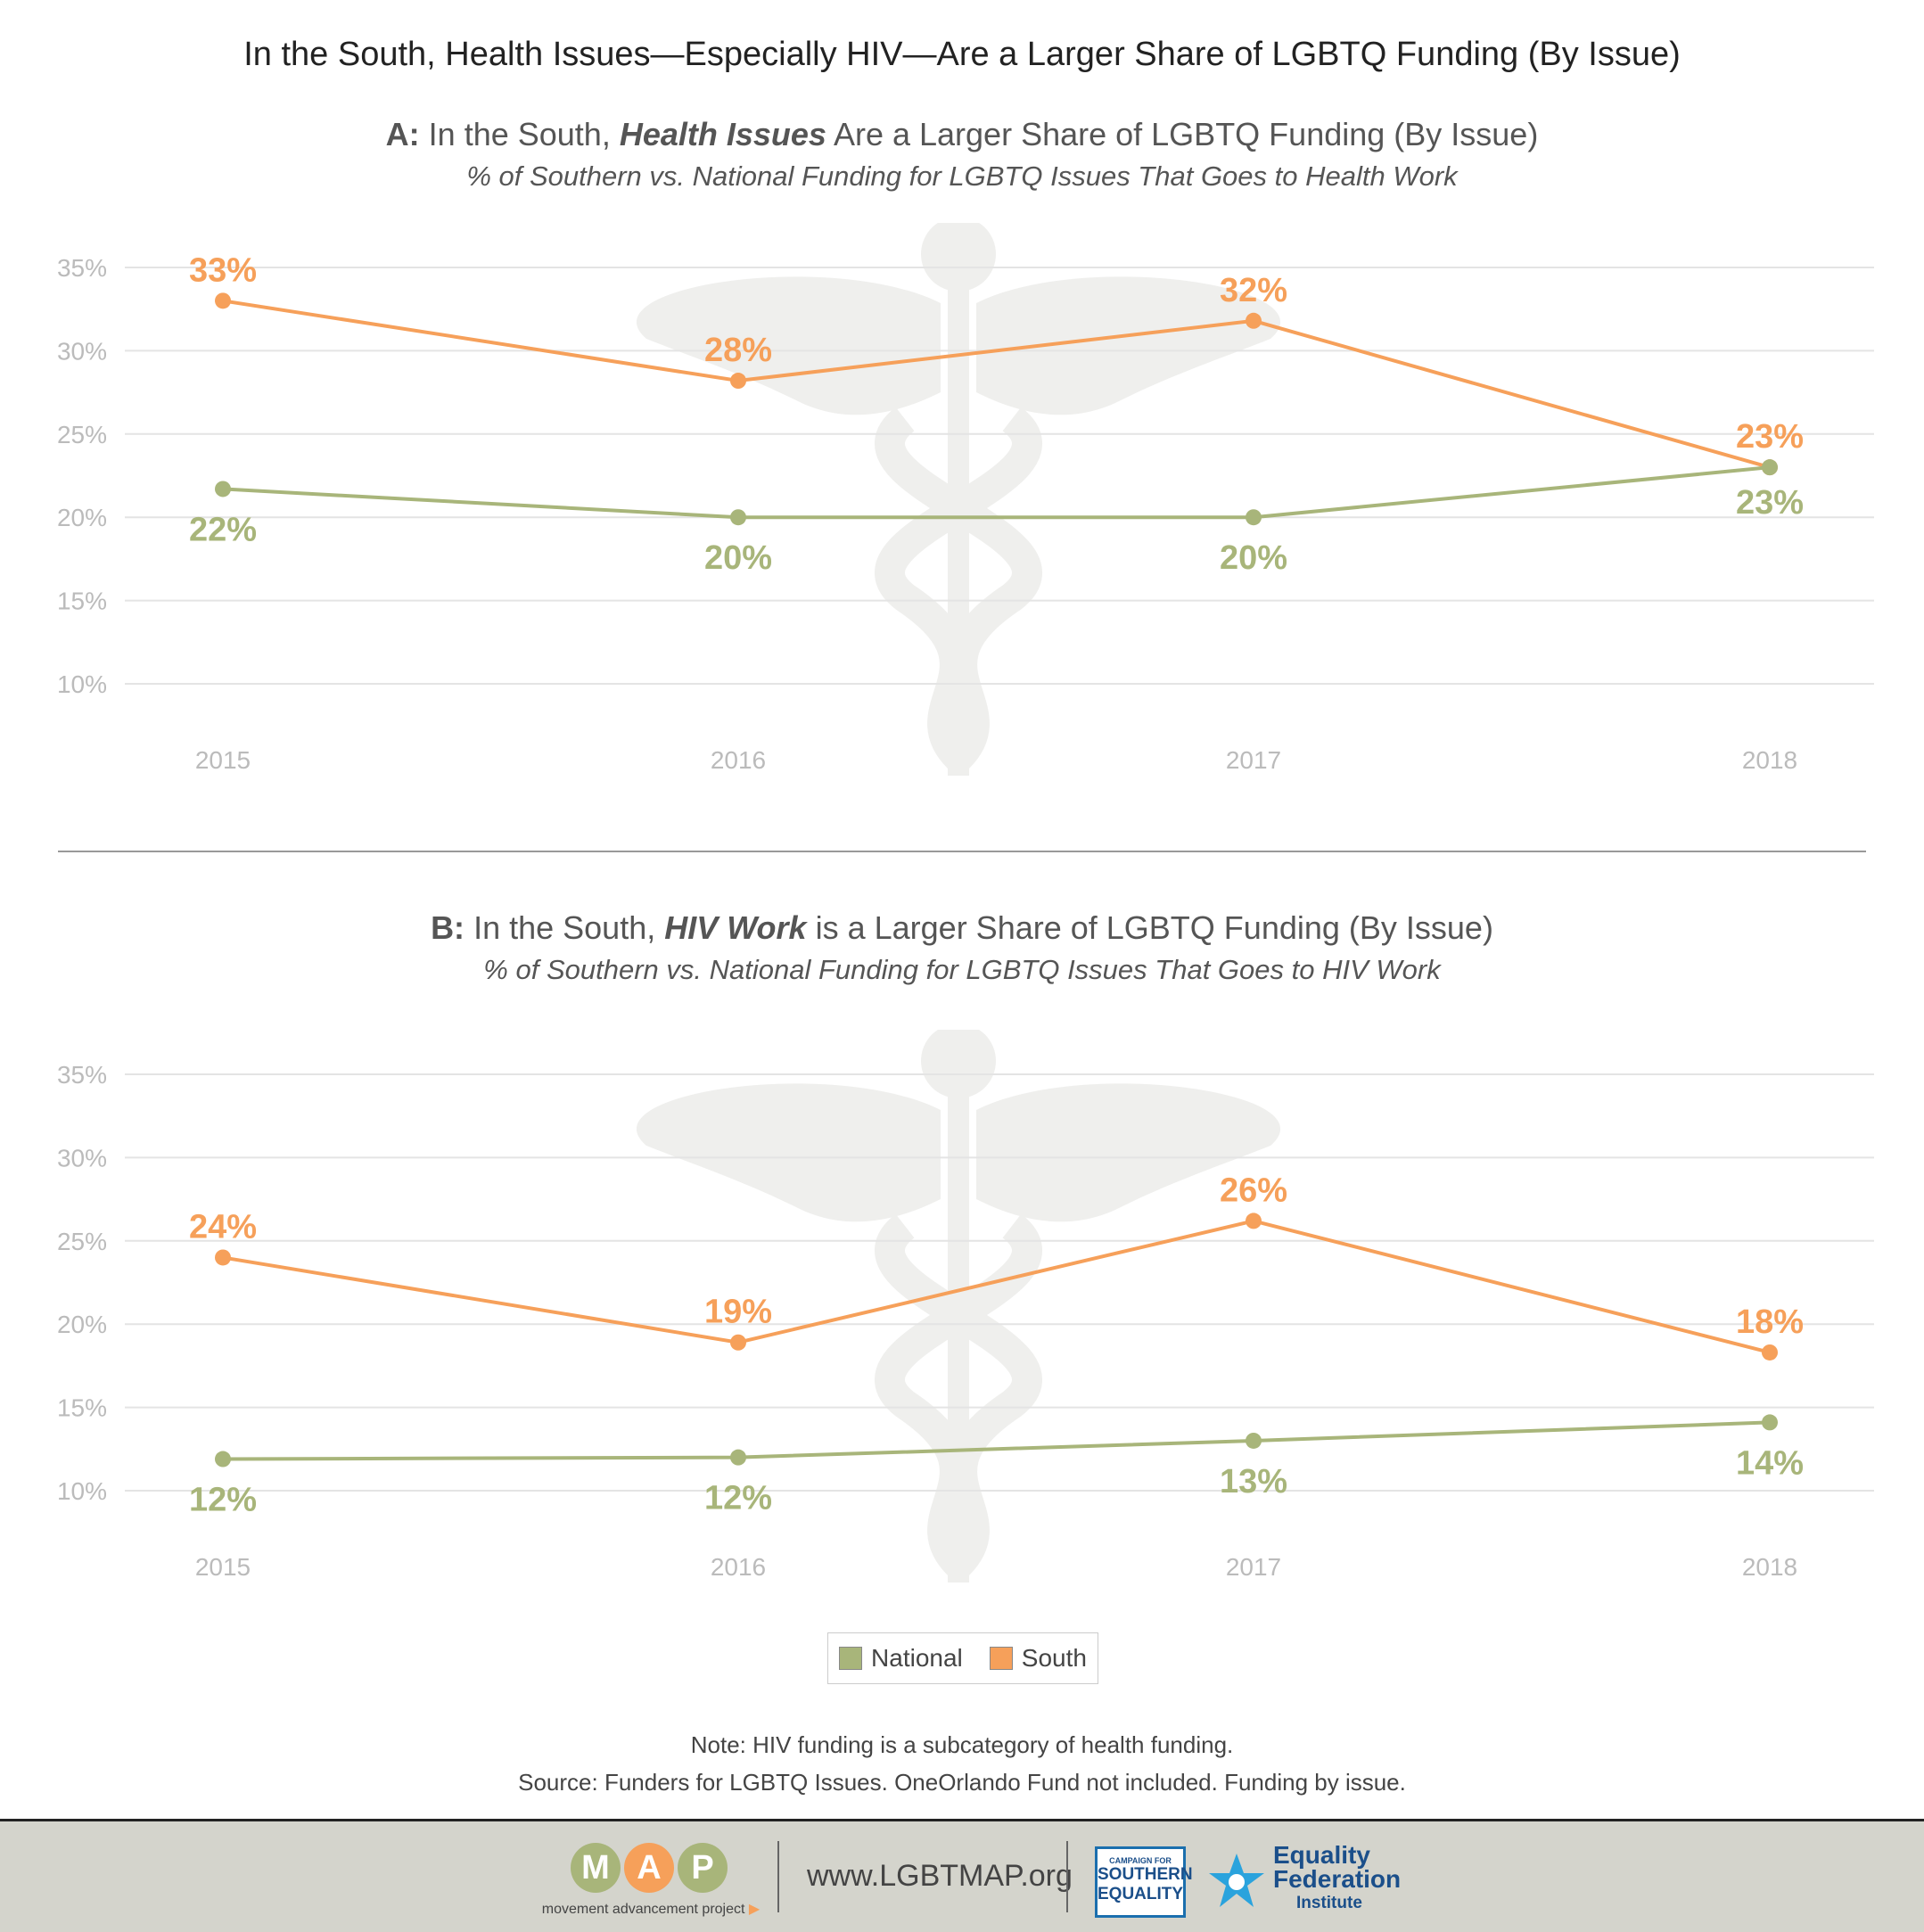 This screenshot has height=1932, width=1924. I want to click on data-label-south: 26%, so click(1253, 1190).